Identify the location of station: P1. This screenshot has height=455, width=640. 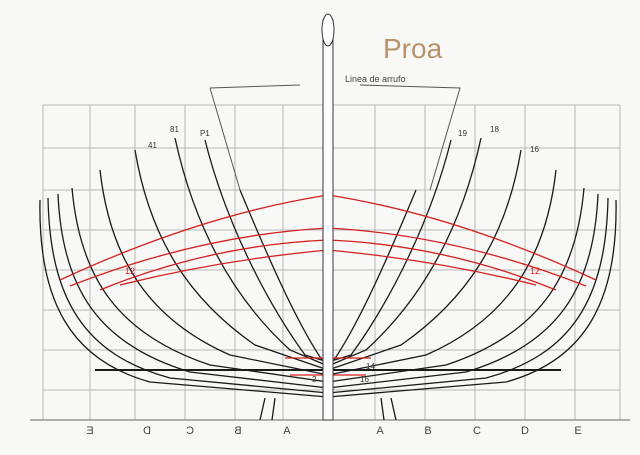
(205, 133).